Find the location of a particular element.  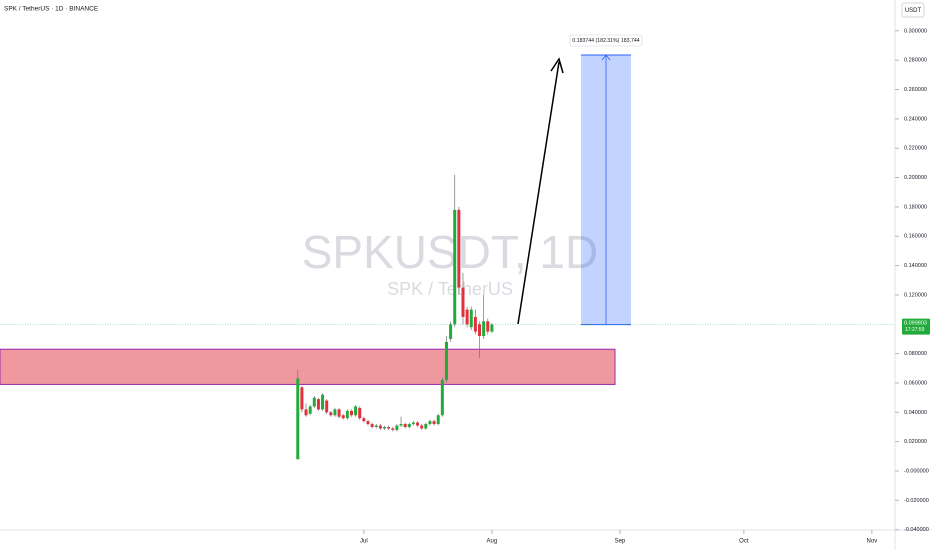

x-tick-label: Nov is located at coordinates (872, 542).